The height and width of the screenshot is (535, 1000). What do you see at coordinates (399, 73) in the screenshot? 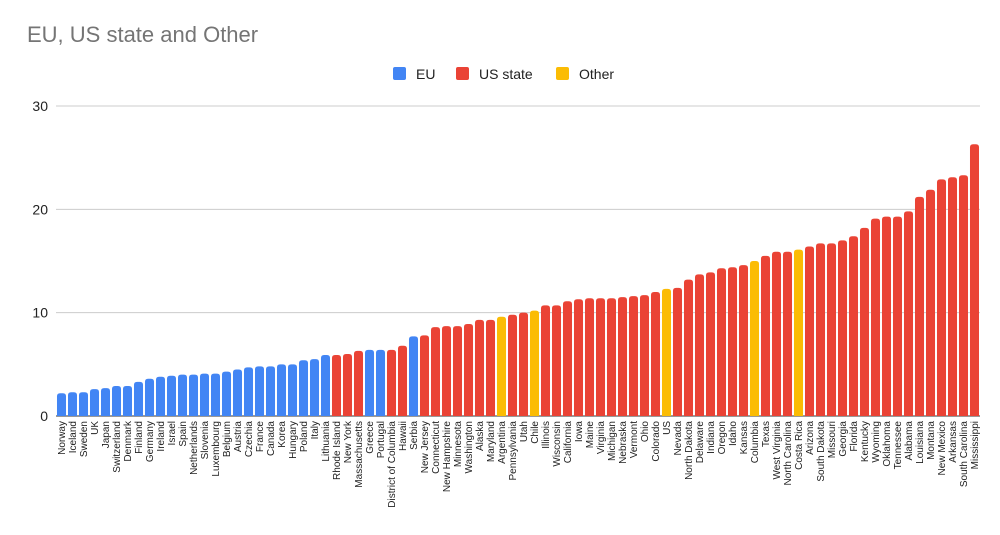
I see `legend-swatch-eu` at bounding box center [399, 73].